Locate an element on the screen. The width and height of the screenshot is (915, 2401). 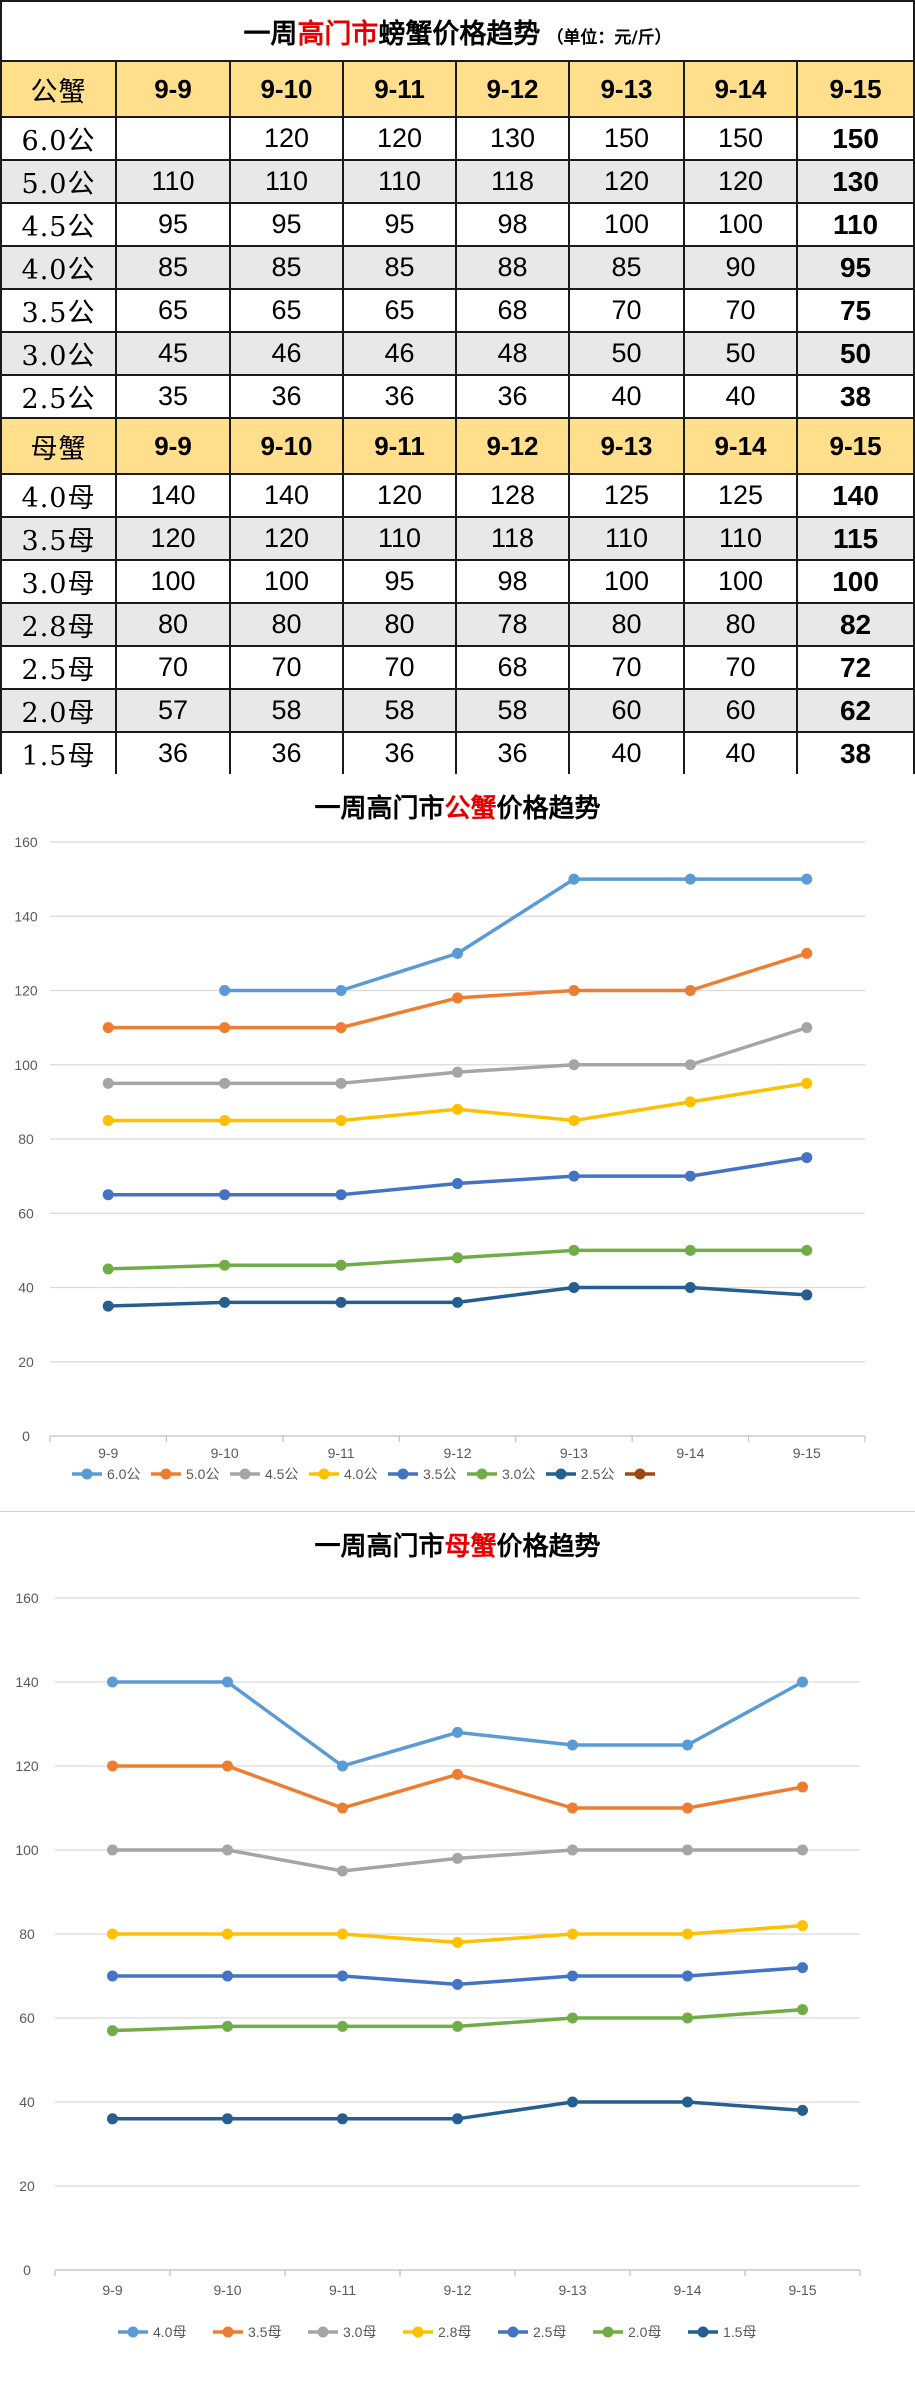
date-header: 9-15 is located at coordinates (855, 89).